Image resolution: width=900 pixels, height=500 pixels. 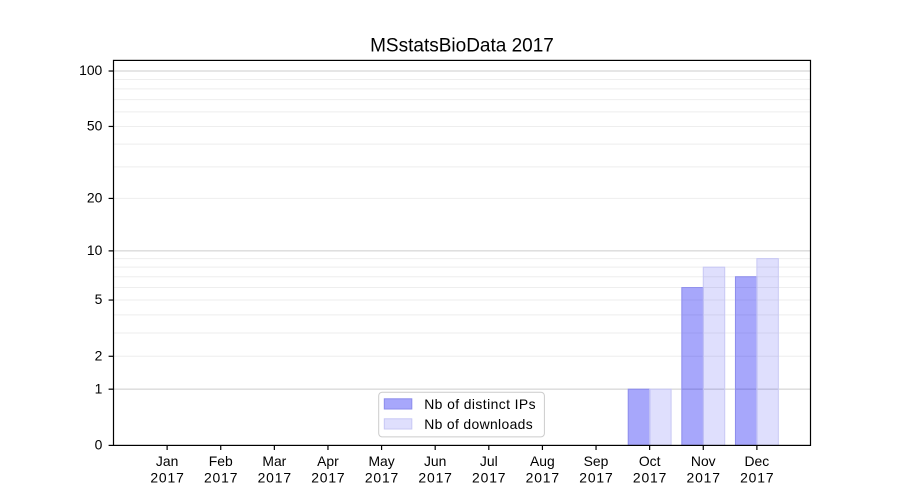 What do you see at coordinates (328, 461) in the screenshot?
I see `svg-text: Apr` at bounding box center [328, 461].